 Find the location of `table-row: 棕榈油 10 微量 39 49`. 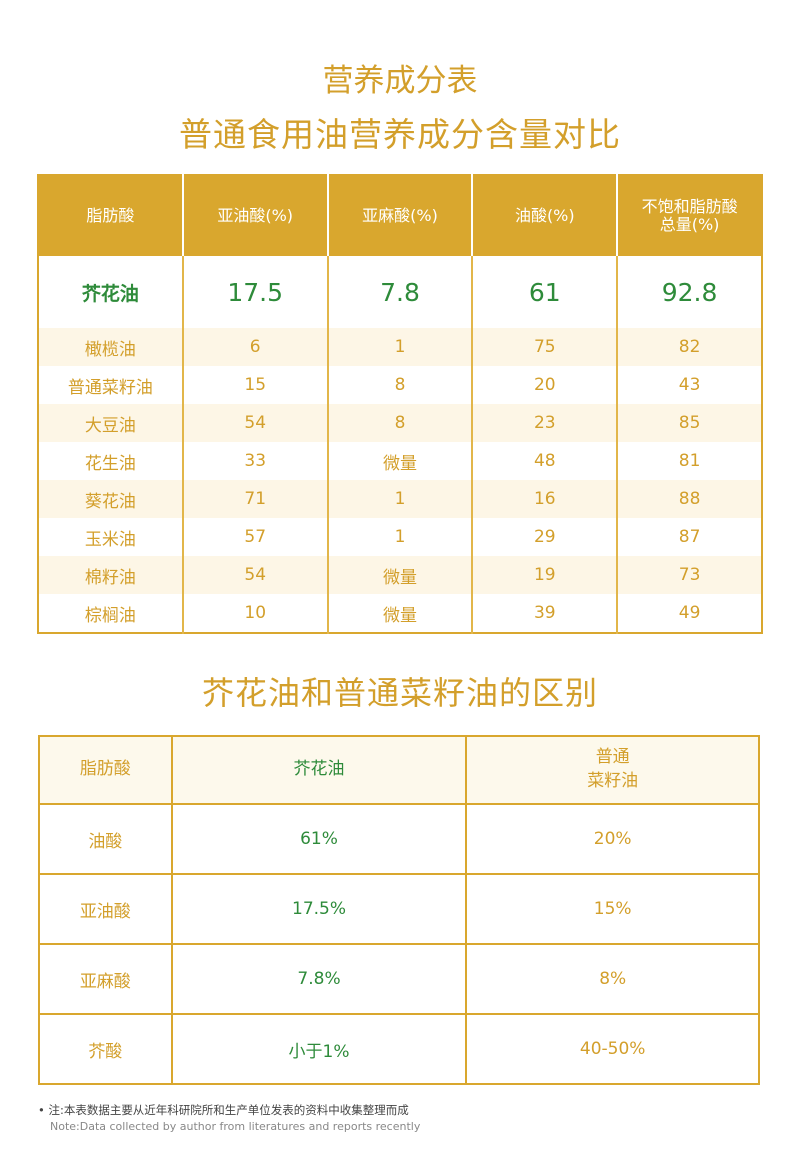

table-row: 棕榈油 10 微量 39 49 is located at coordinates (400, 613).